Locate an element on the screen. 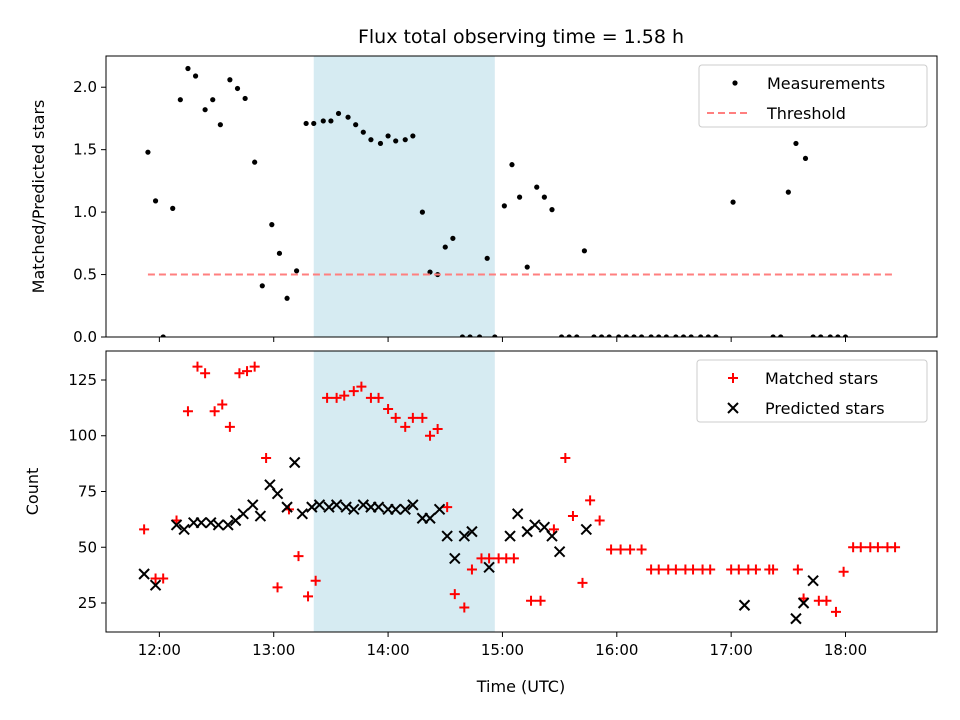 This screenshot has height=720, width=960. x-axis-label: Time (UTC) is located at coordinates (520, 686).